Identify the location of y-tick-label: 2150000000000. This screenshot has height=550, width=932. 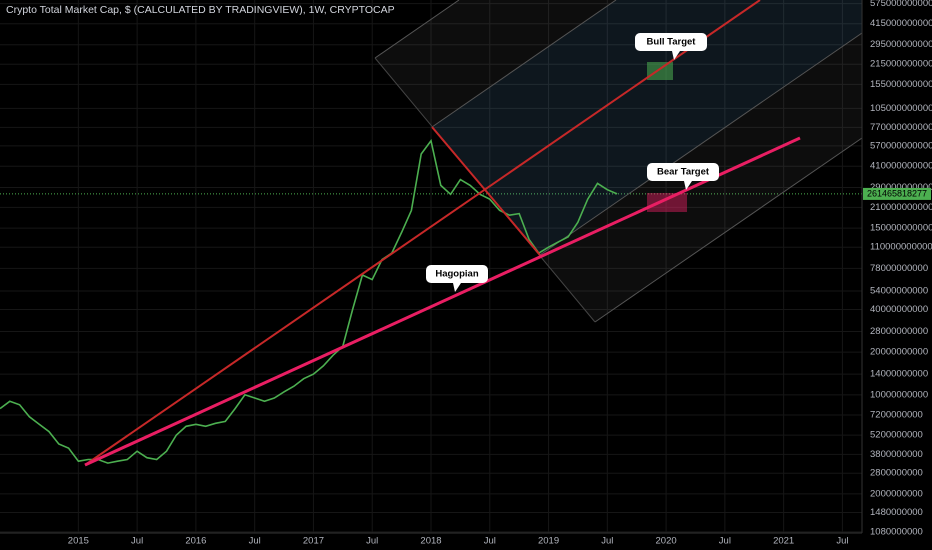
(901, 64).